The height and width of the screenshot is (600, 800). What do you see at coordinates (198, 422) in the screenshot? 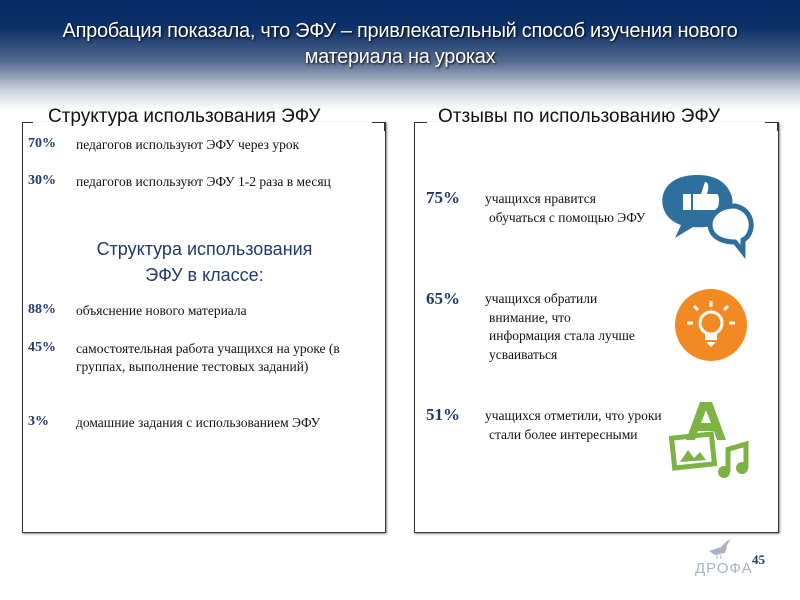
I see `stat-text: домашние задания с использованием ЭФУ` at bounding box center [198, 422].